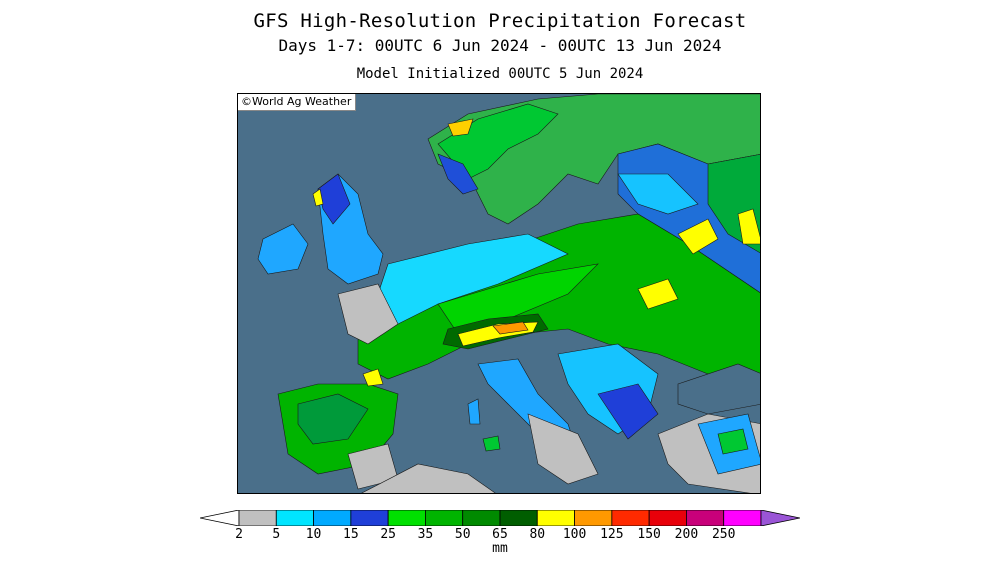 This screenshot has height=562, width=1000. What do you see at coordinates (220, 518) in the screenshot?
I see `legend-arrow-left` at bounding box center [220, 518].